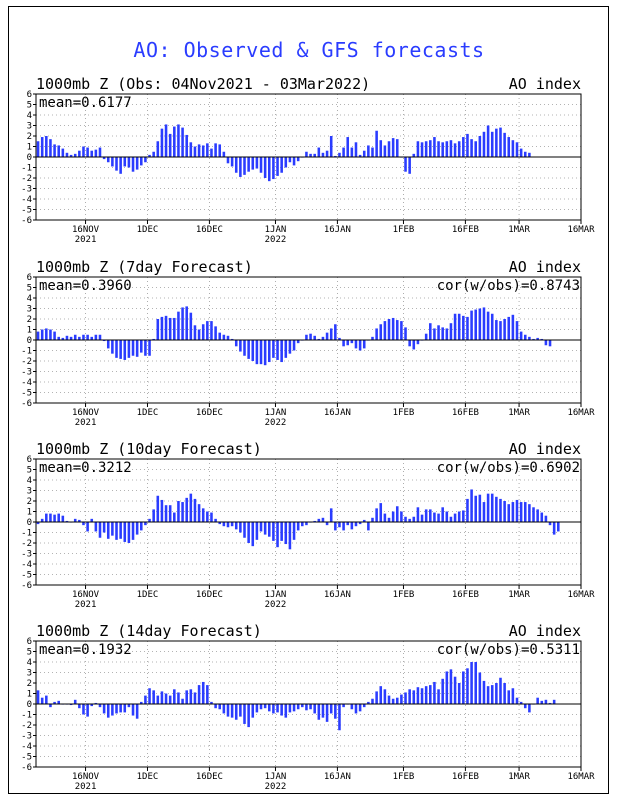 The image size is (618, 812). What do you see at coordinates (85, 286) in the screenshot?
I see `mean-label: mean=0.3960` at bounding box center [85, 286].